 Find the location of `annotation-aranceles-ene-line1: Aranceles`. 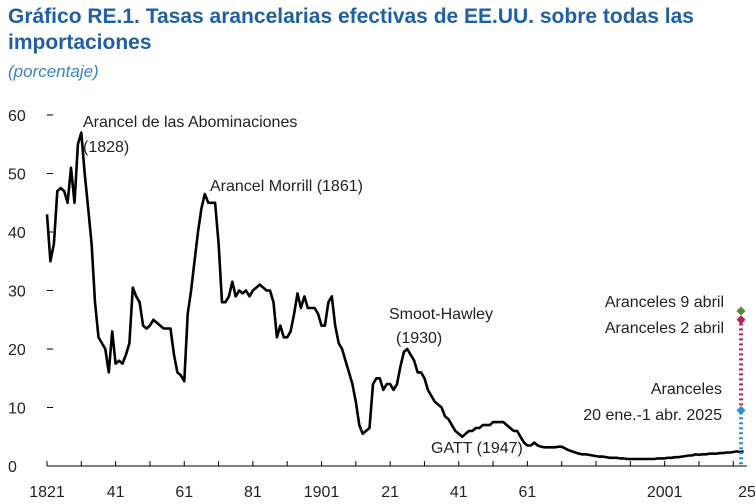

annotation-aranceles-ene-line1: Aranceles is located at coordinates (686, 389).